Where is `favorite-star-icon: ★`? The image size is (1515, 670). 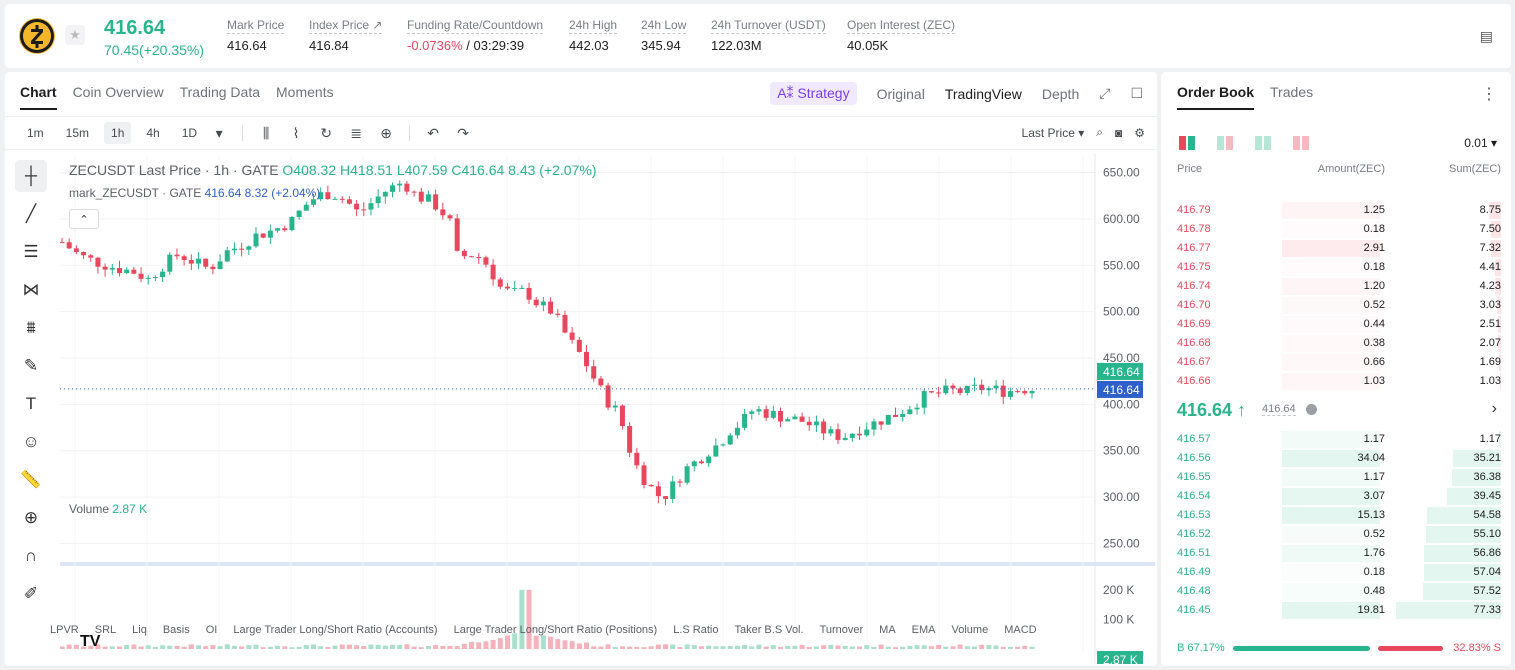
favorite-star-icon: ★ is located at coordinates (75, 35).